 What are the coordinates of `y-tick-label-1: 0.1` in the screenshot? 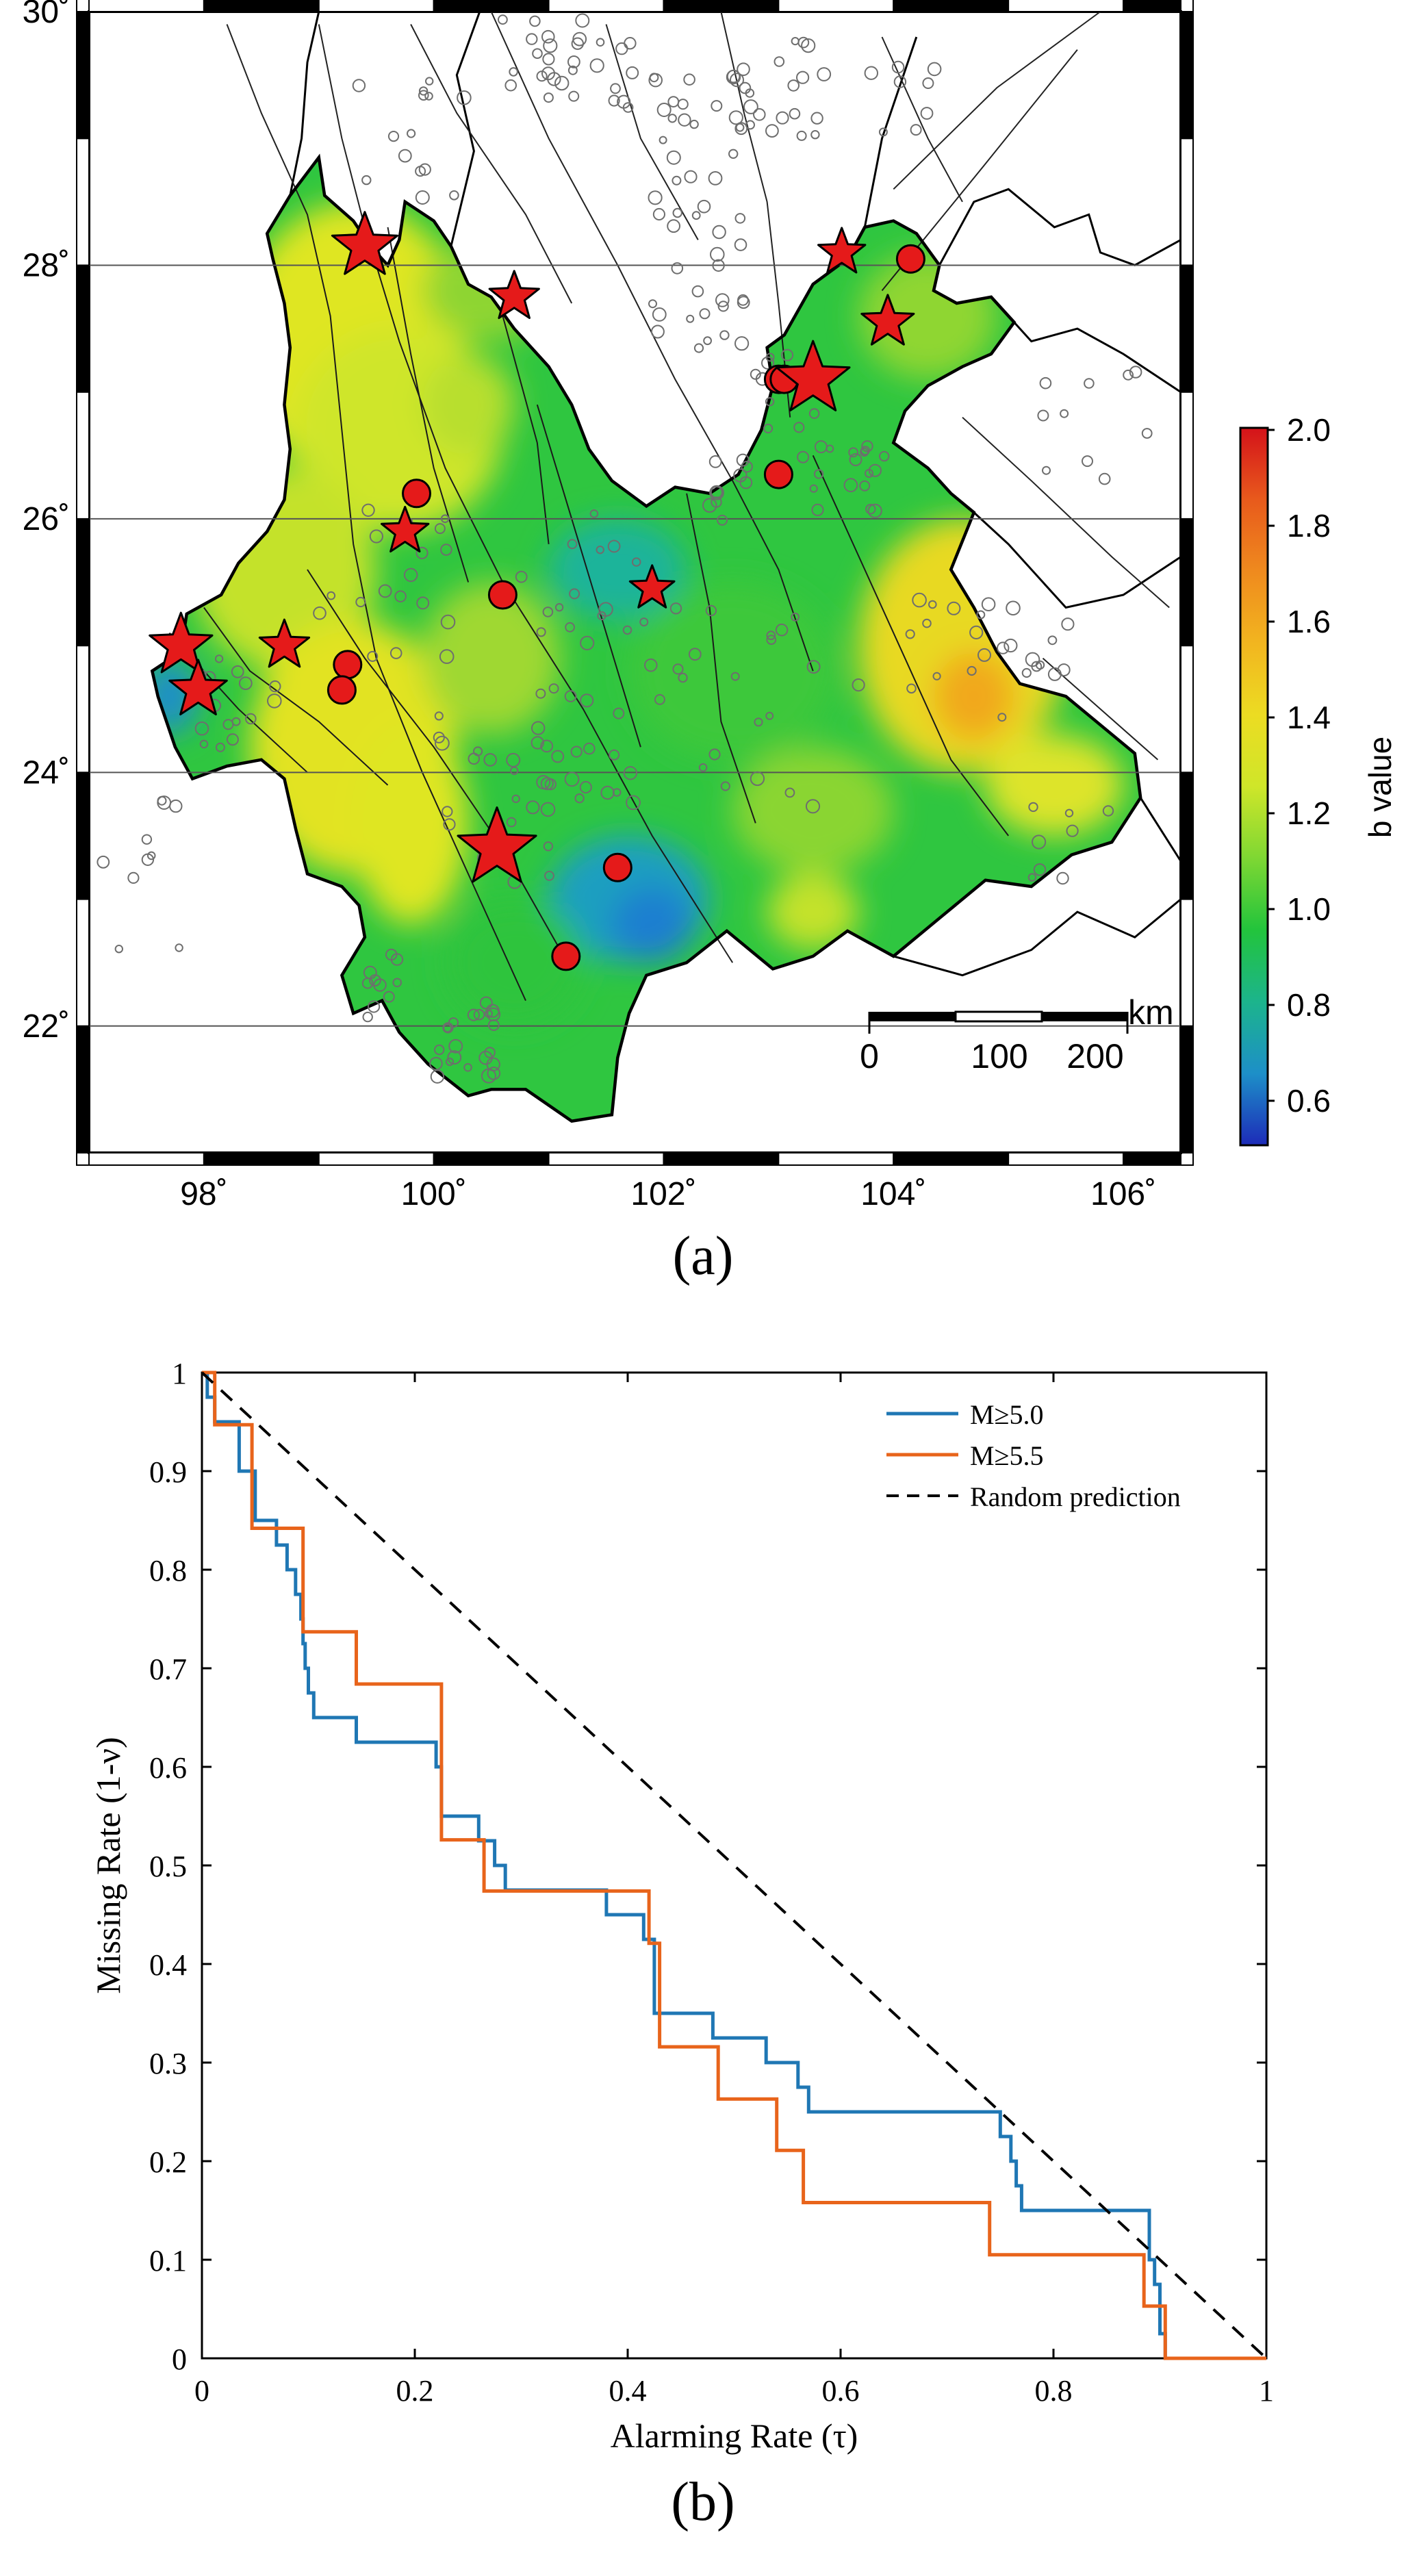 It's located at (168, 2261).